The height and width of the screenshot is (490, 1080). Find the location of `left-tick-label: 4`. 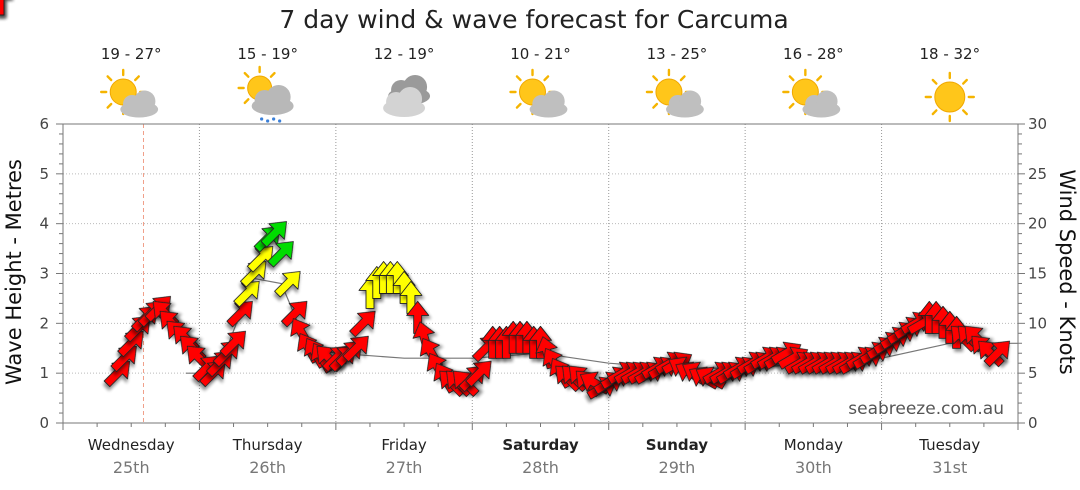

left-tick-label: 4 is located at coordinates (44, 224).